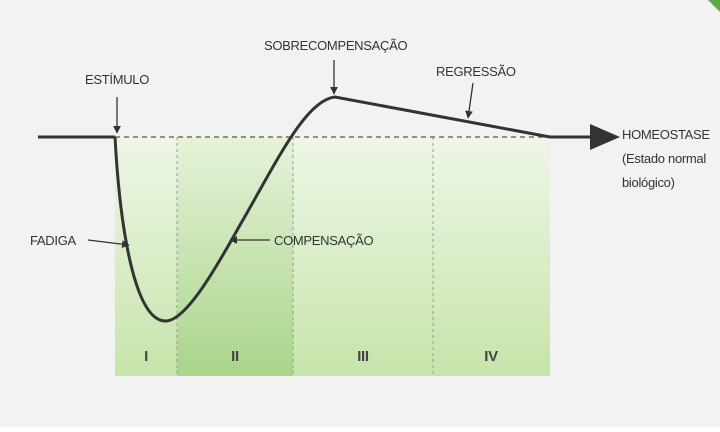 Image resolution: width=720 pixels, height=432 pixels. What do you see at coordinates (146, 356) in the screenshot?
I see `phase-label: I` at bounding box center [146, 356].